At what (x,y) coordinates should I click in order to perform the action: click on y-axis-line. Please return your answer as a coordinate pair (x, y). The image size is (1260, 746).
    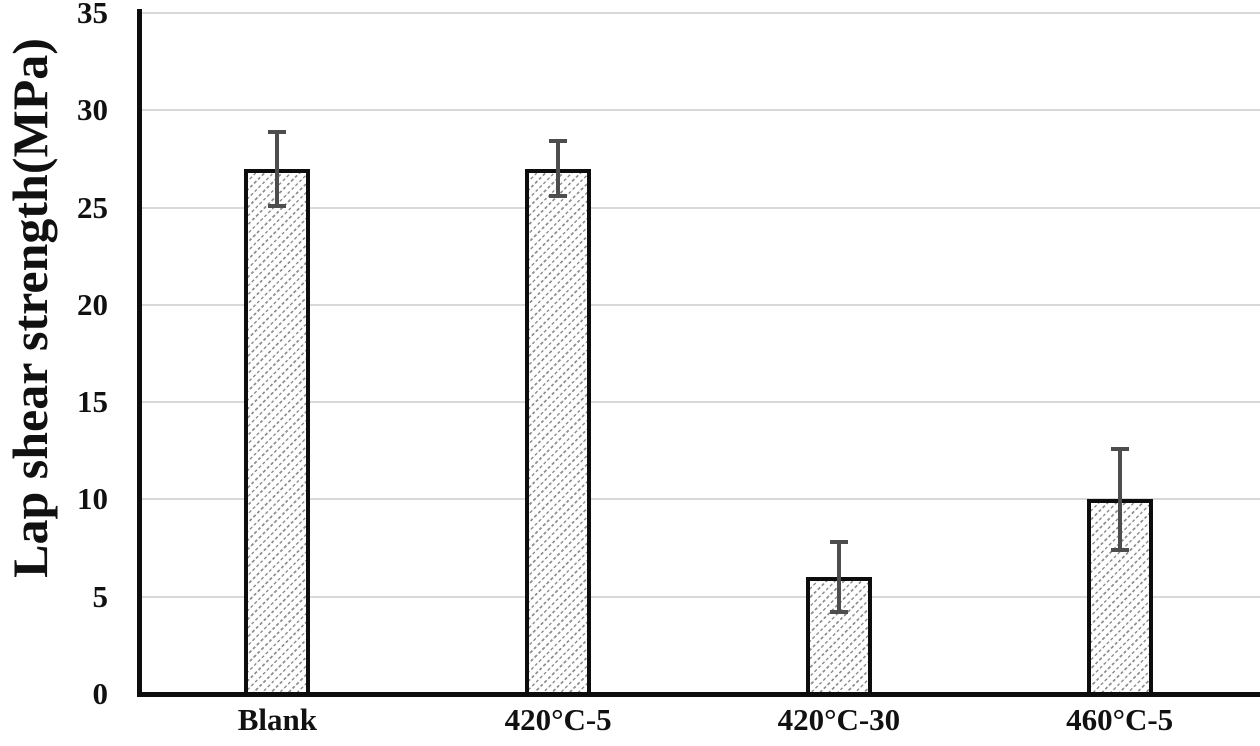
    Looking at the image, I should click on (139, 351).